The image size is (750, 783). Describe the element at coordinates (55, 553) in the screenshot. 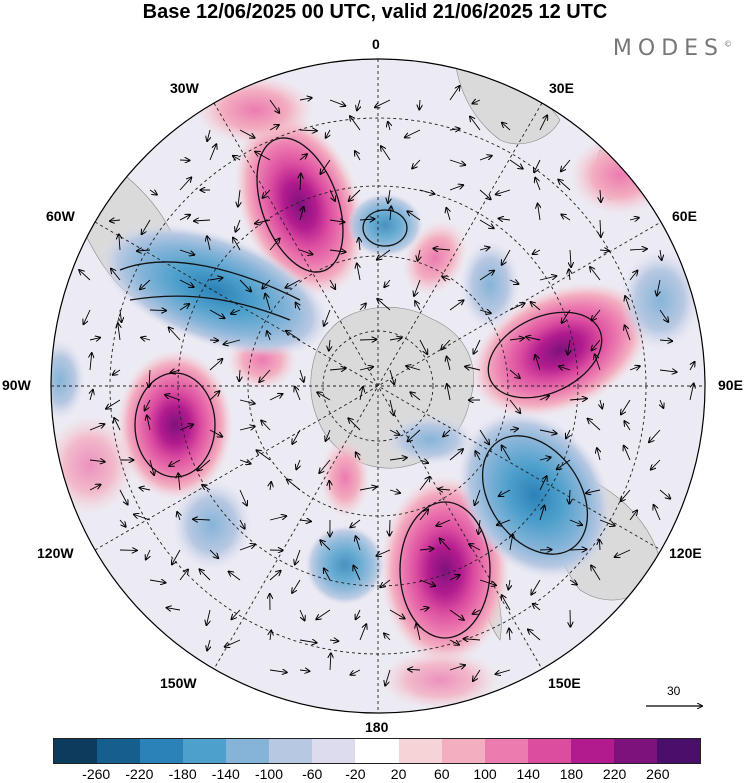

I see `lon-label-120w: 120W` at that location.